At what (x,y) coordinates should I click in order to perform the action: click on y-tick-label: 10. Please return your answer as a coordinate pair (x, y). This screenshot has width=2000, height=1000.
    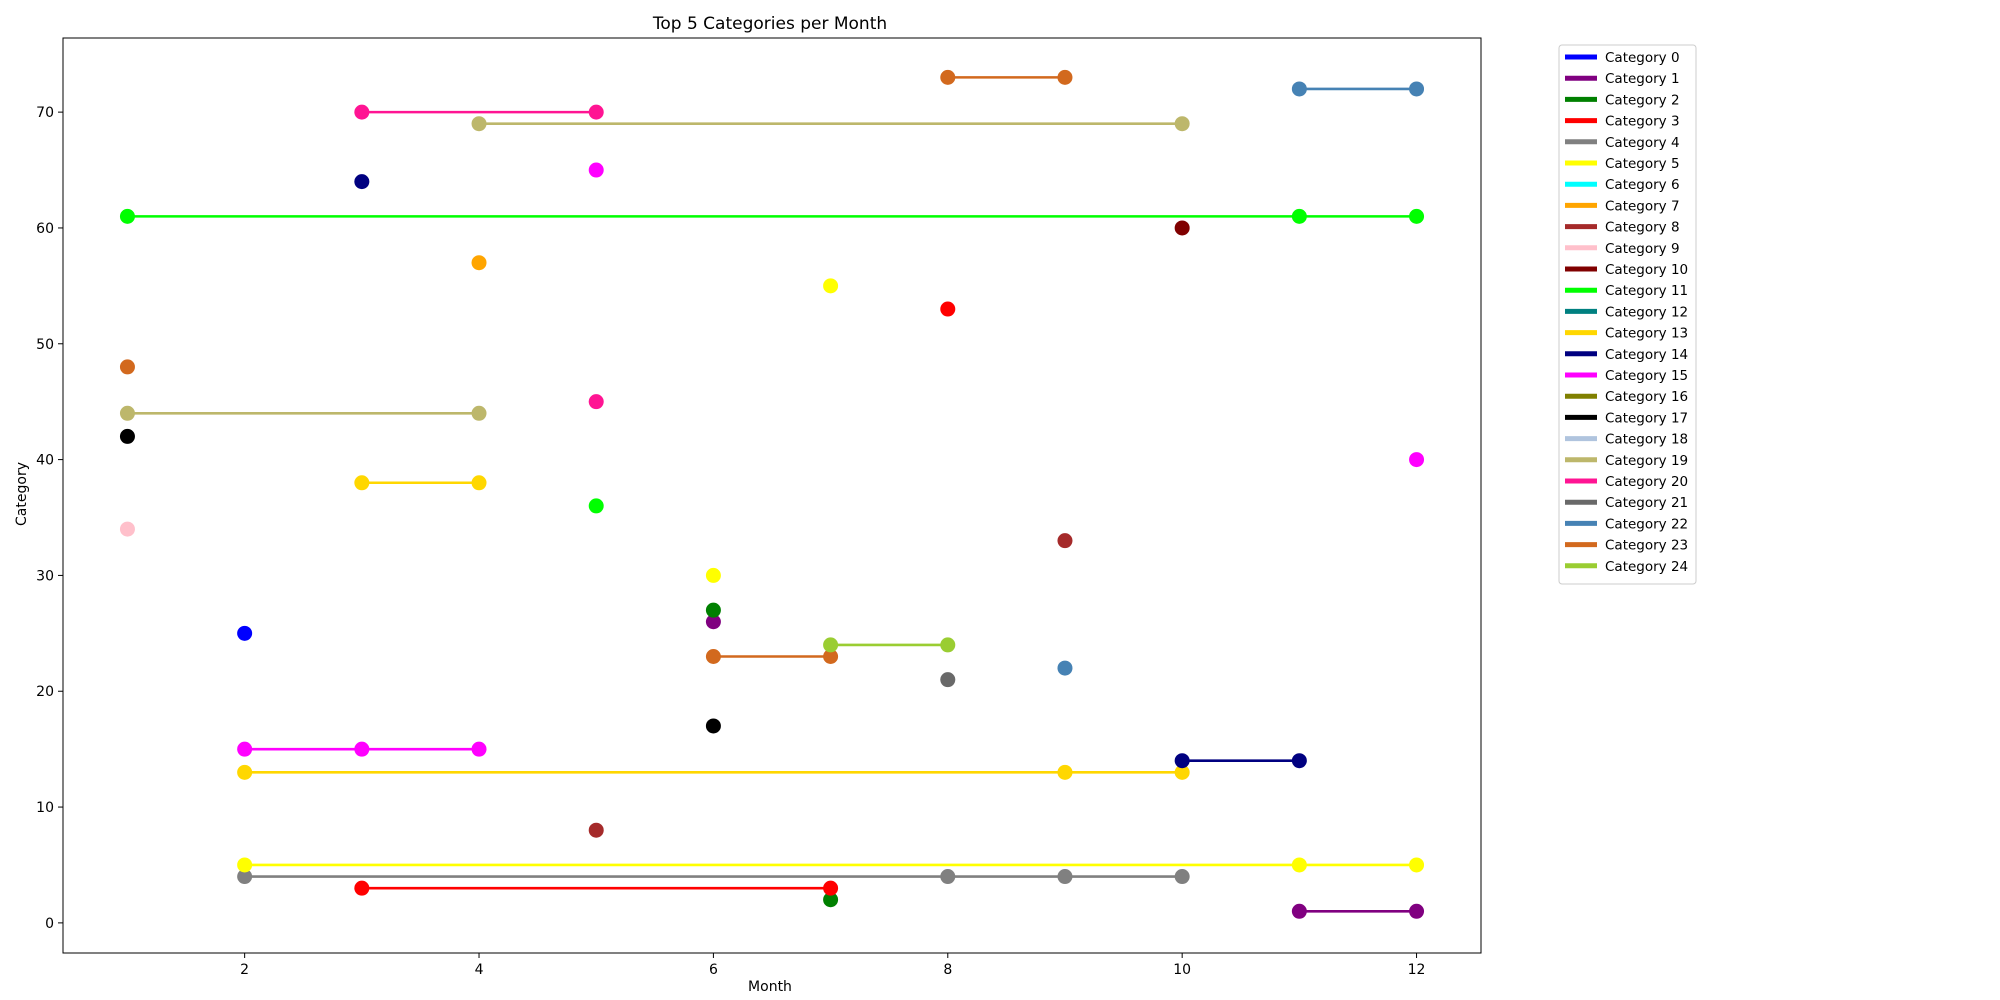
    Looking at the image, I should click on (45, 808).